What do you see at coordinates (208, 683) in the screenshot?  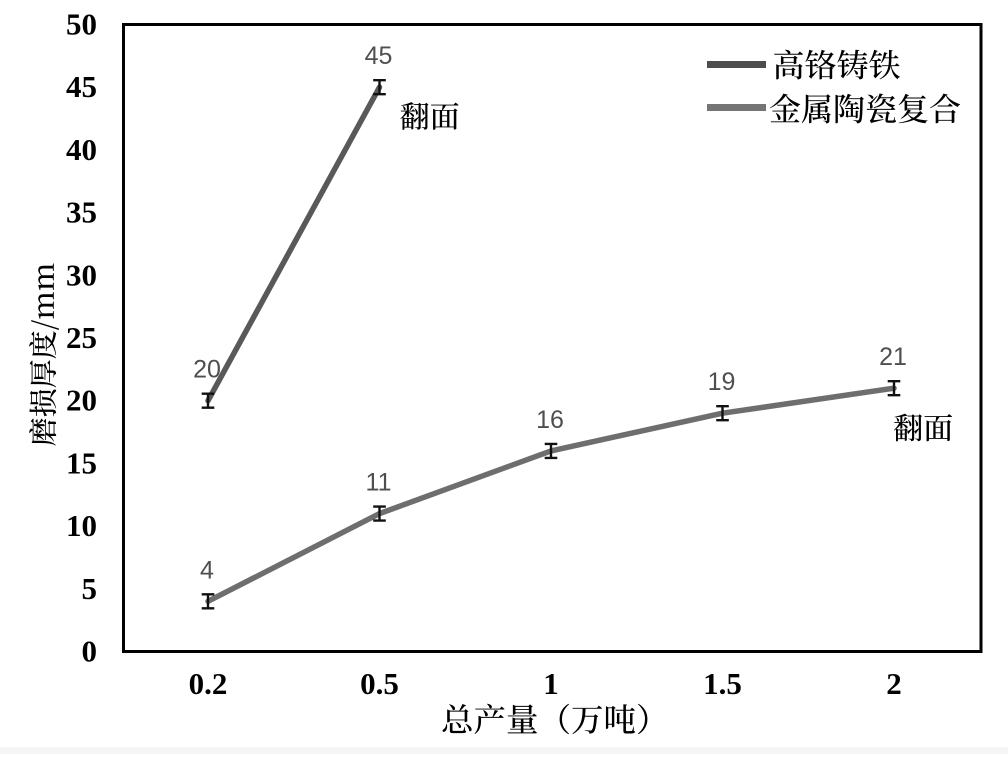 I see `svg-text: 0.2` at bounding box center [208, 683].